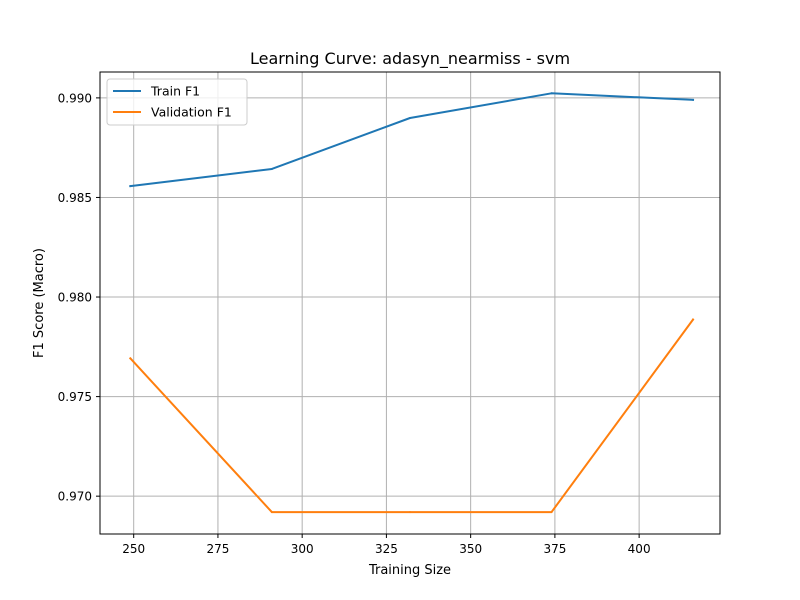  I want to click on y-tick-label: 0.970, so click(75, 497).